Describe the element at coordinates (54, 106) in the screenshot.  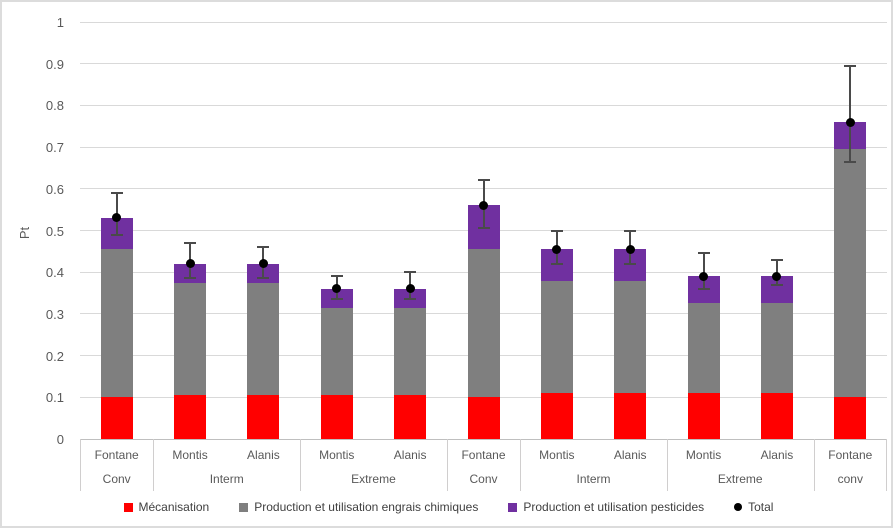
I see `y-tick-label: 0.8` at that location.